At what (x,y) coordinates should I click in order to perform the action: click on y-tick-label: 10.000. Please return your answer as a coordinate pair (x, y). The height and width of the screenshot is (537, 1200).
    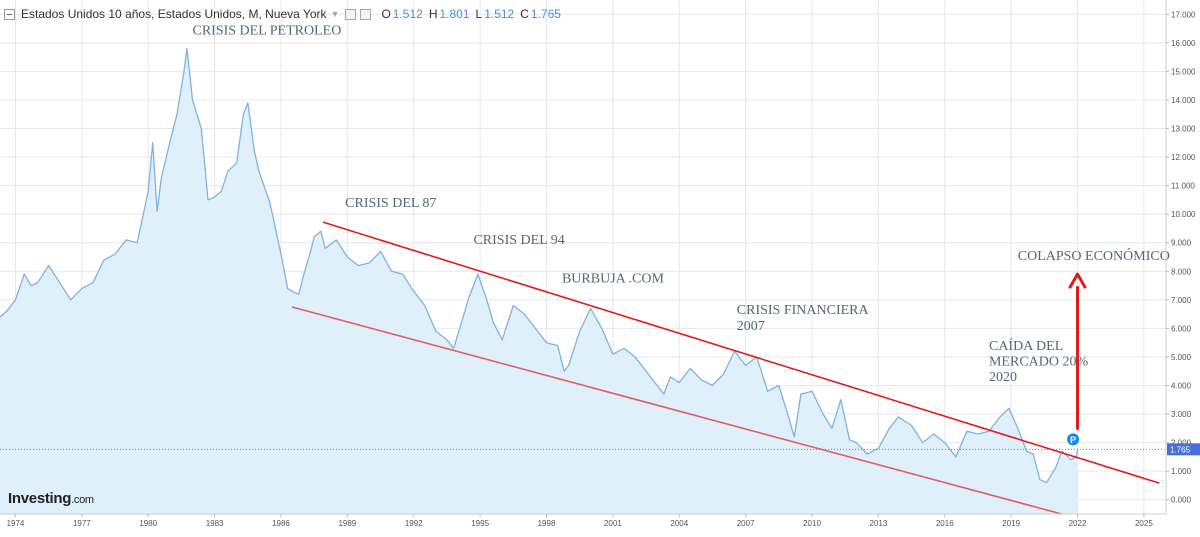
    Looking at the image, I should click on (1183, 214).